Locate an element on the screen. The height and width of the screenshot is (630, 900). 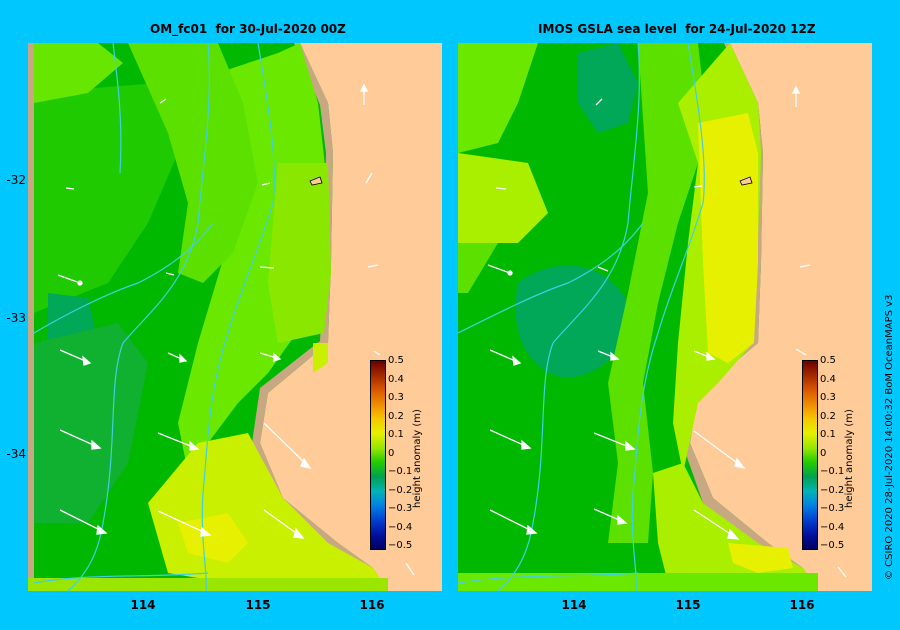
y-tick-label: -33 is located at coordinates (16, 318).